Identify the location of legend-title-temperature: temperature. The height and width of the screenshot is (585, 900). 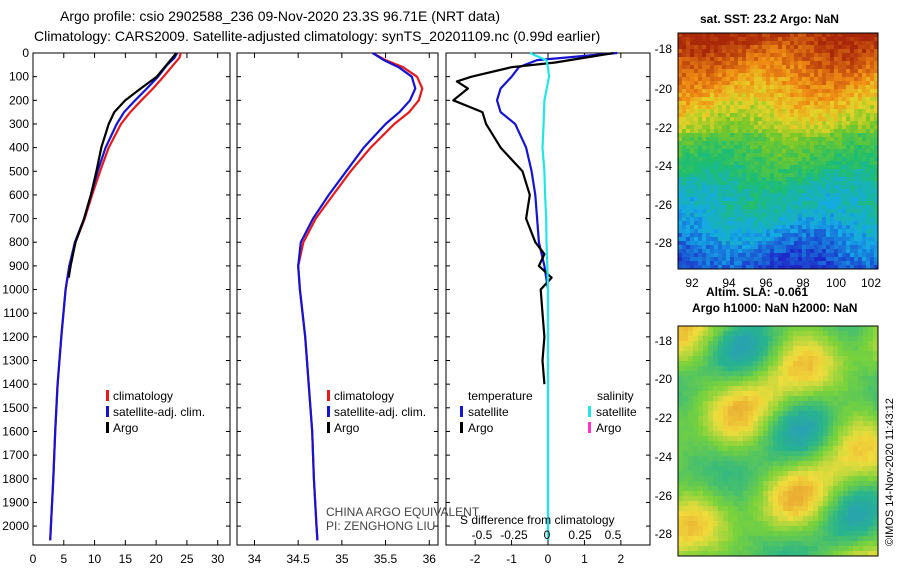
(500, 396).